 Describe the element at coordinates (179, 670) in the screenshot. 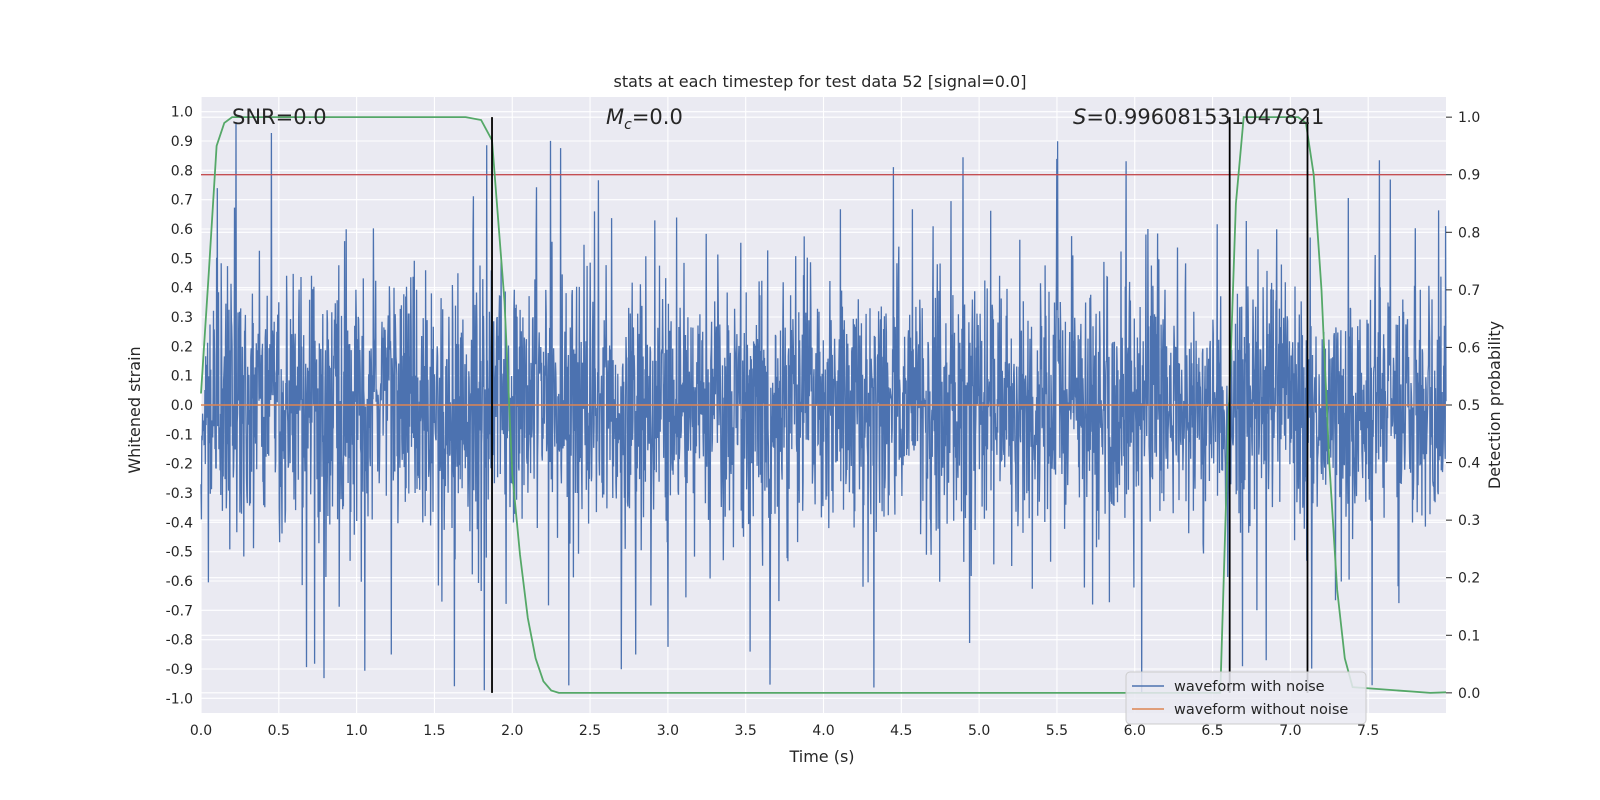

I see `y-tick-label: -0.9` at that location.